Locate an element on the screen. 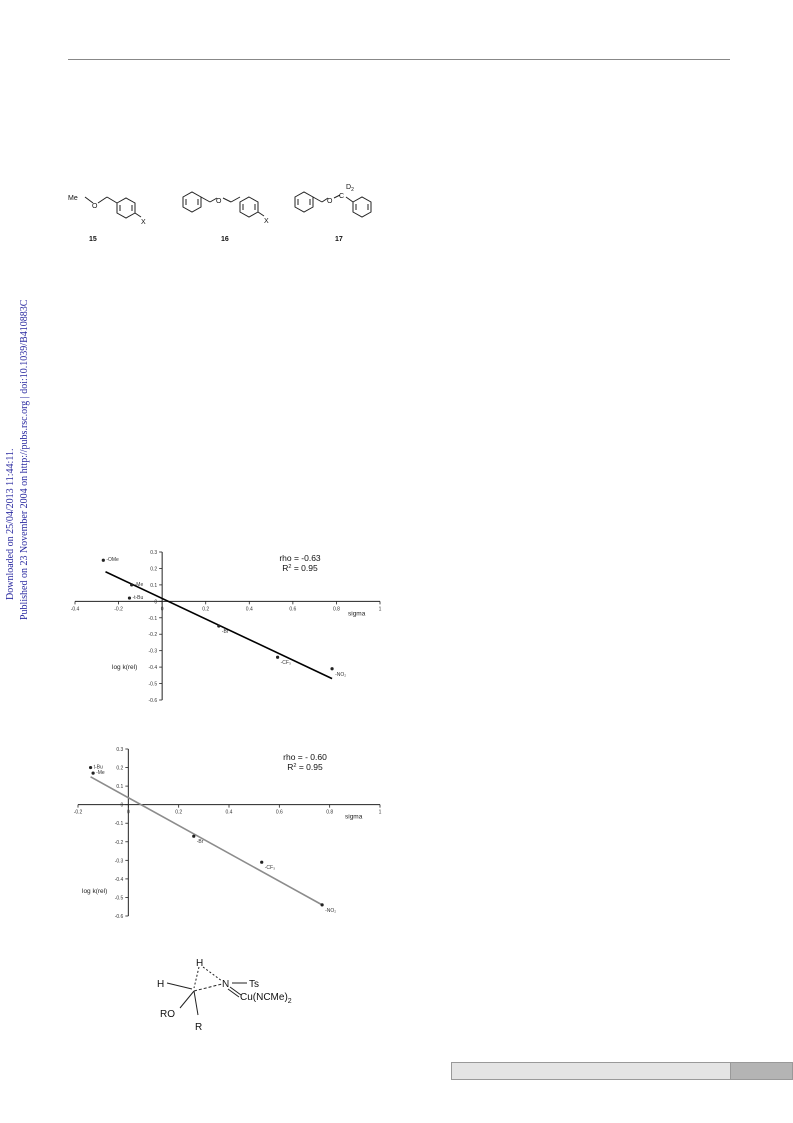  s15-number: 15 is located at coordinates (93, 239).